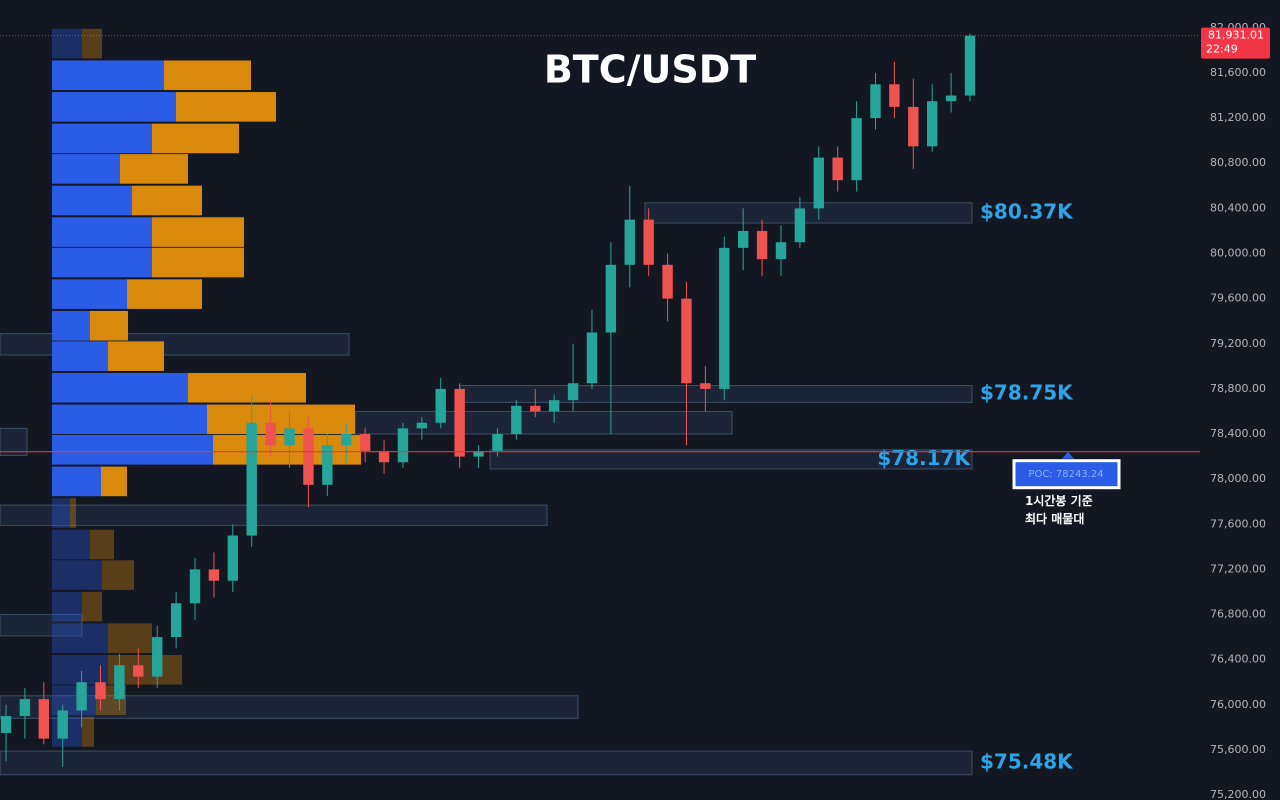 The image size is (1280, 800). What do you see at coordinates (1059, 500) in the screenshot?
I see `annotation: 1시간봉 기준` at bounding box center [1059, 500].